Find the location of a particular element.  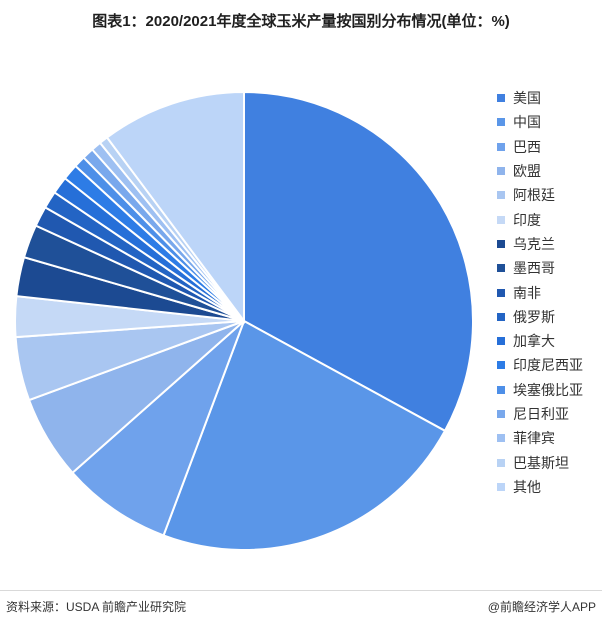

legend-item: 阿根廷 is located at coordinates (548, 195).